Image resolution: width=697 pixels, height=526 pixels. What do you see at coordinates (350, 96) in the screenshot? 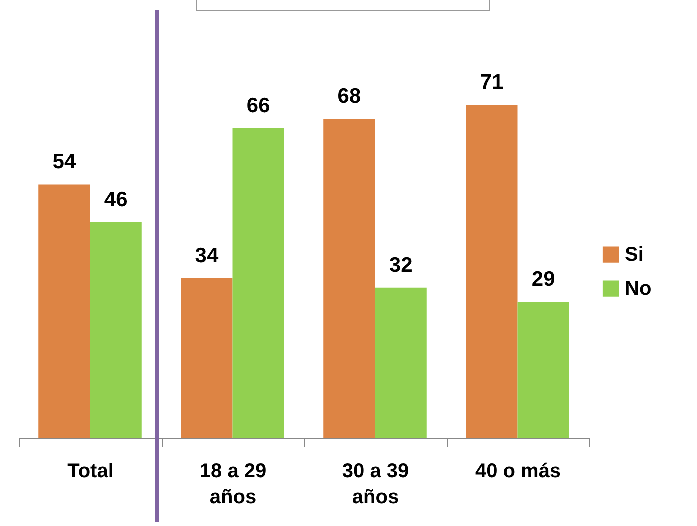
I see `data-label: 68` at bounding box center [350, 96].